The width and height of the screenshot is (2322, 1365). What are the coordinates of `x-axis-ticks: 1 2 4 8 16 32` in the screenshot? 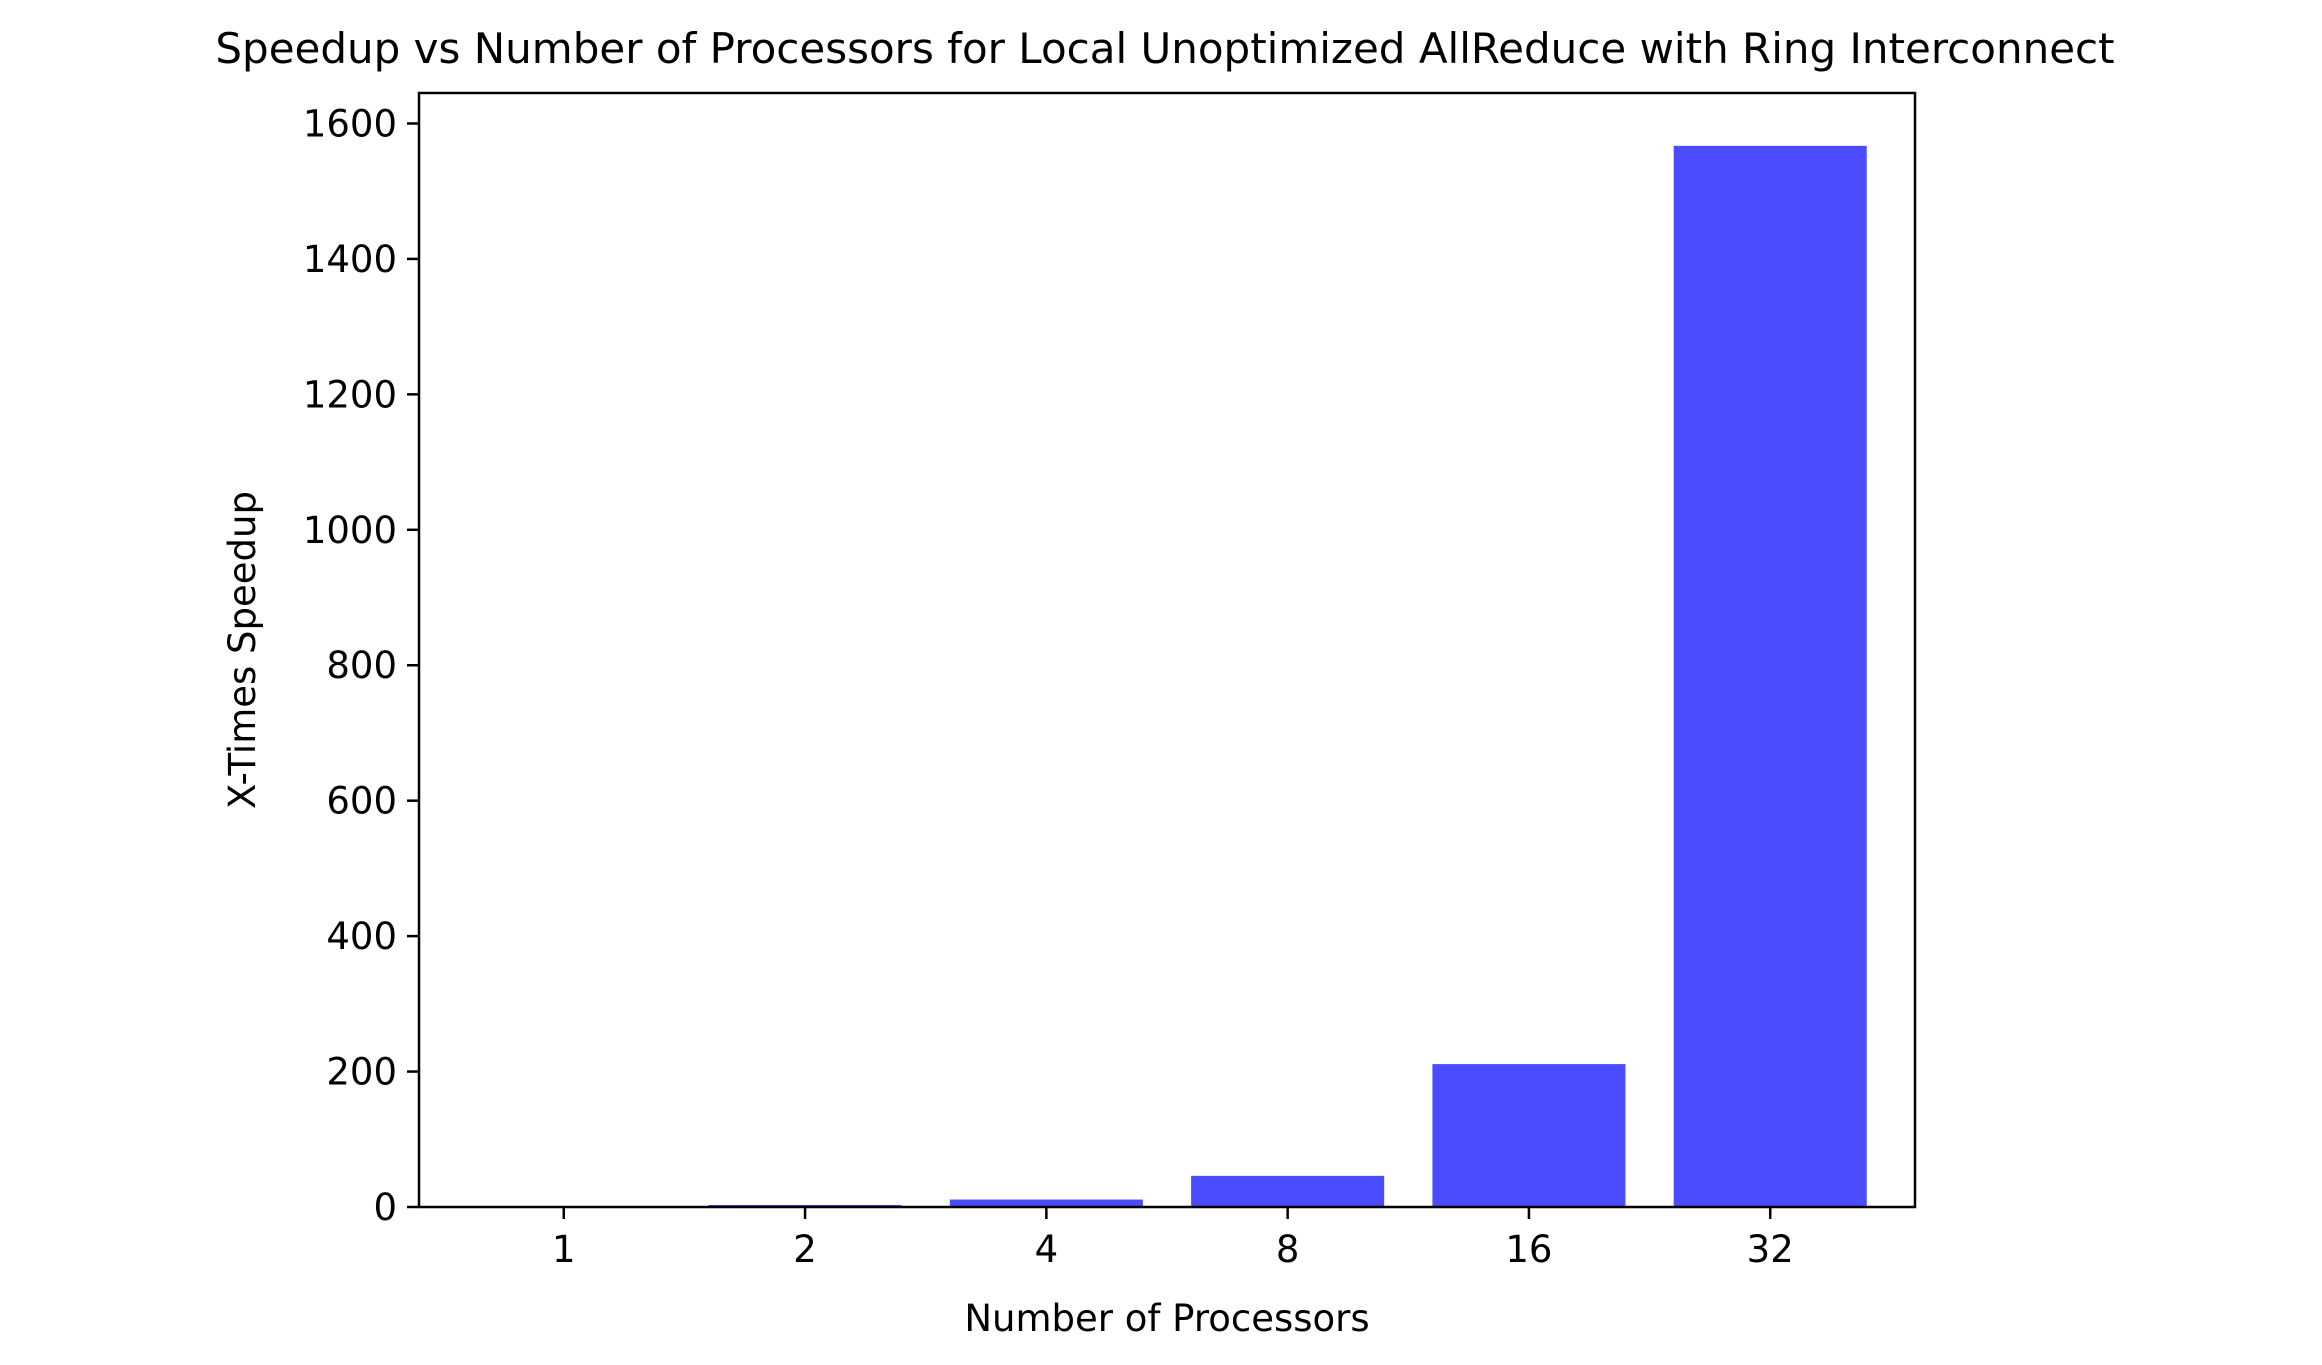 It's located at (1173, 1239).